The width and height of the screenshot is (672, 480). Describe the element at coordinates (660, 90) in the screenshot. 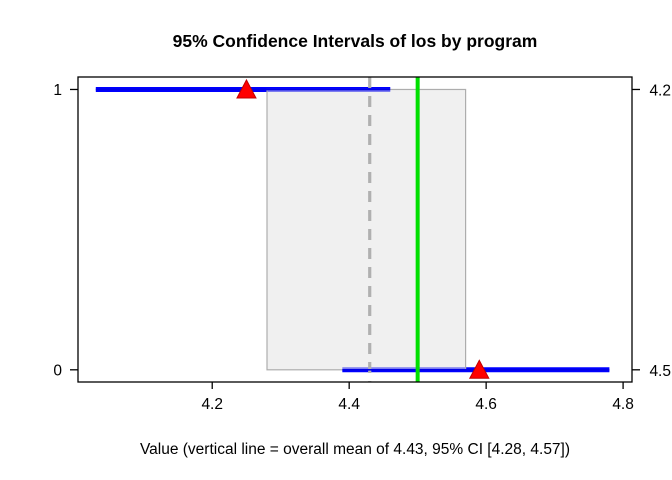

I see `right-axis-label-program-1: 4.2` at that location.